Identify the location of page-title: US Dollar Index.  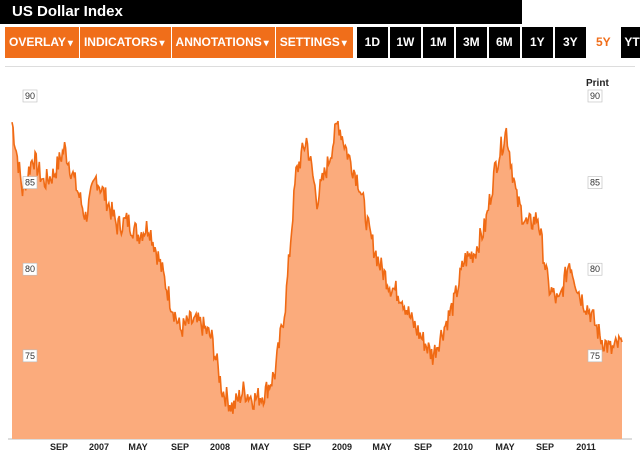
(261, 12).